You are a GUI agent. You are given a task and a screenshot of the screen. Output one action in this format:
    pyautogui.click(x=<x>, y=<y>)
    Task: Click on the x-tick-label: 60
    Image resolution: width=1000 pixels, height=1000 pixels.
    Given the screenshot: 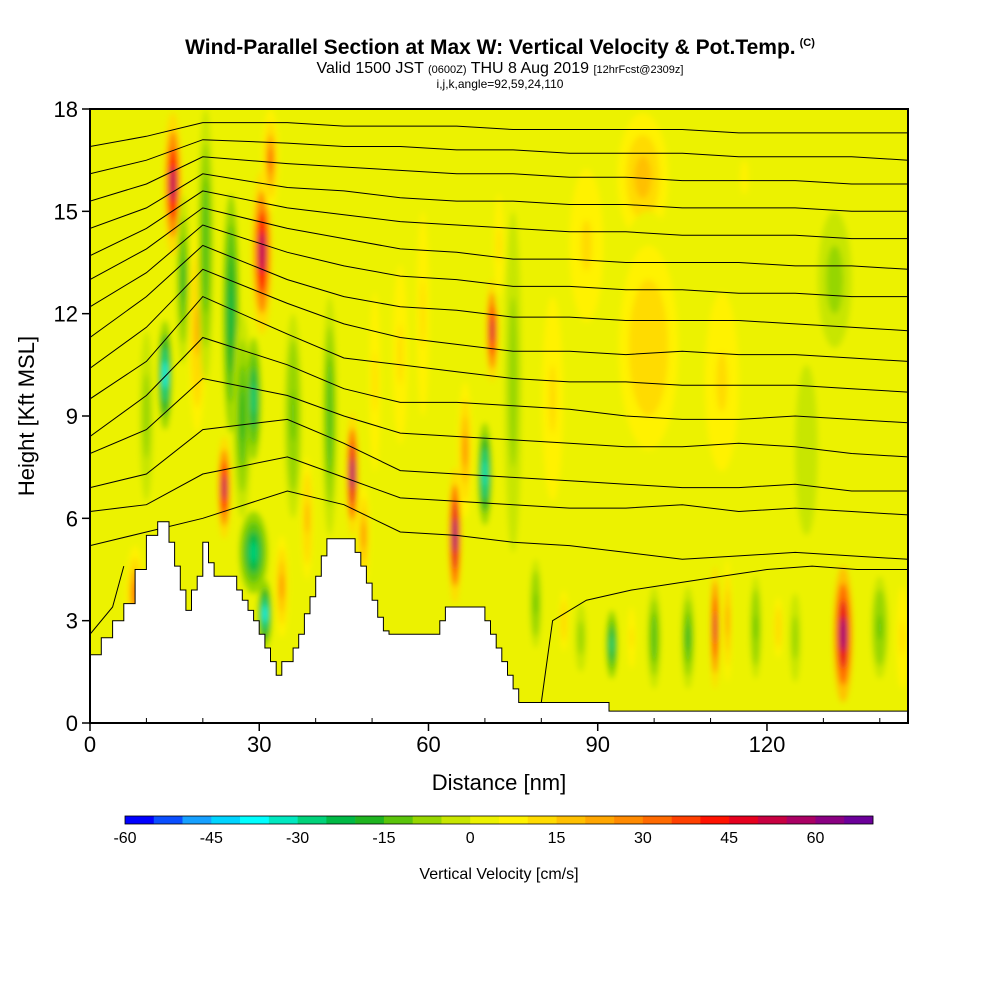 What is the action you would take?
    pyautogui.click(x=428, y=744)
    